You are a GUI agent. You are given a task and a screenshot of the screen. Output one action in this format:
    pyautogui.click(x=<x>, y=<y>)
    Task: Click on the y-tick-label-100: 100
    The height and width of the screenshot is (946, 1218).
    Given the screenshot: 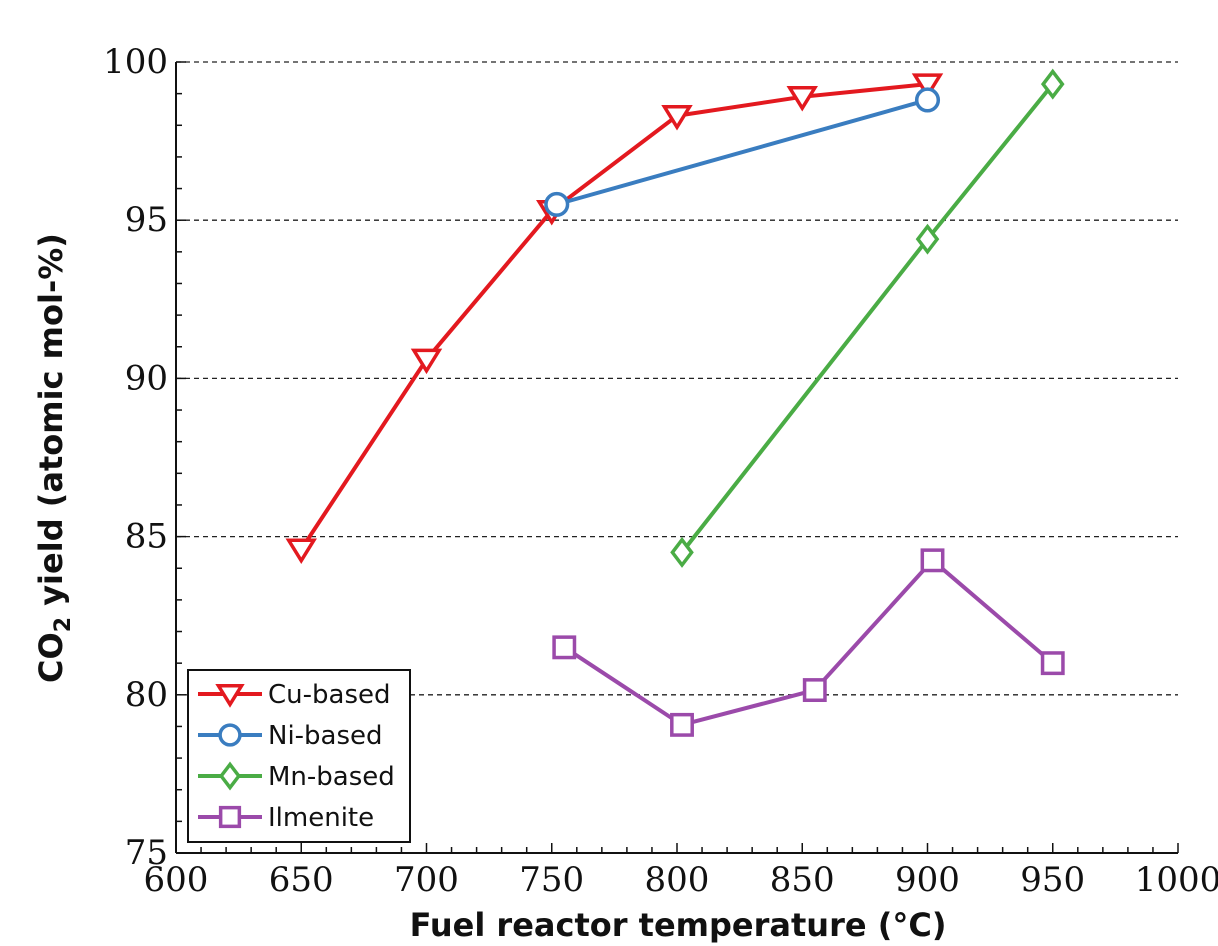 What is the action you would take?
    pyautogui.click(x=135, y=62)
    